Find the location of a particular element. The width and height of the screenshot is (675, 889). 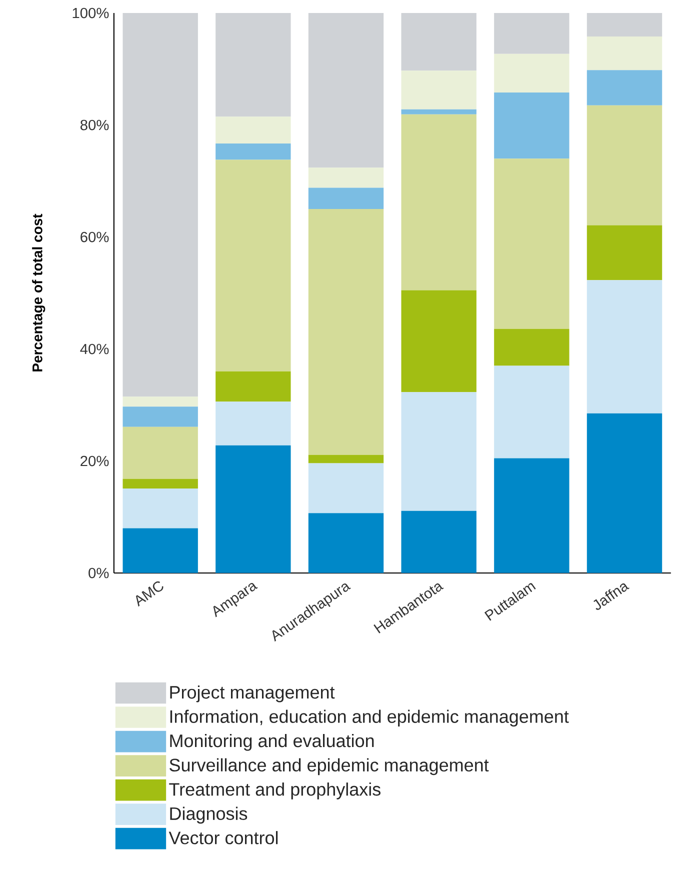

y-tick-label: 80% is located at coordinates (94, 125).